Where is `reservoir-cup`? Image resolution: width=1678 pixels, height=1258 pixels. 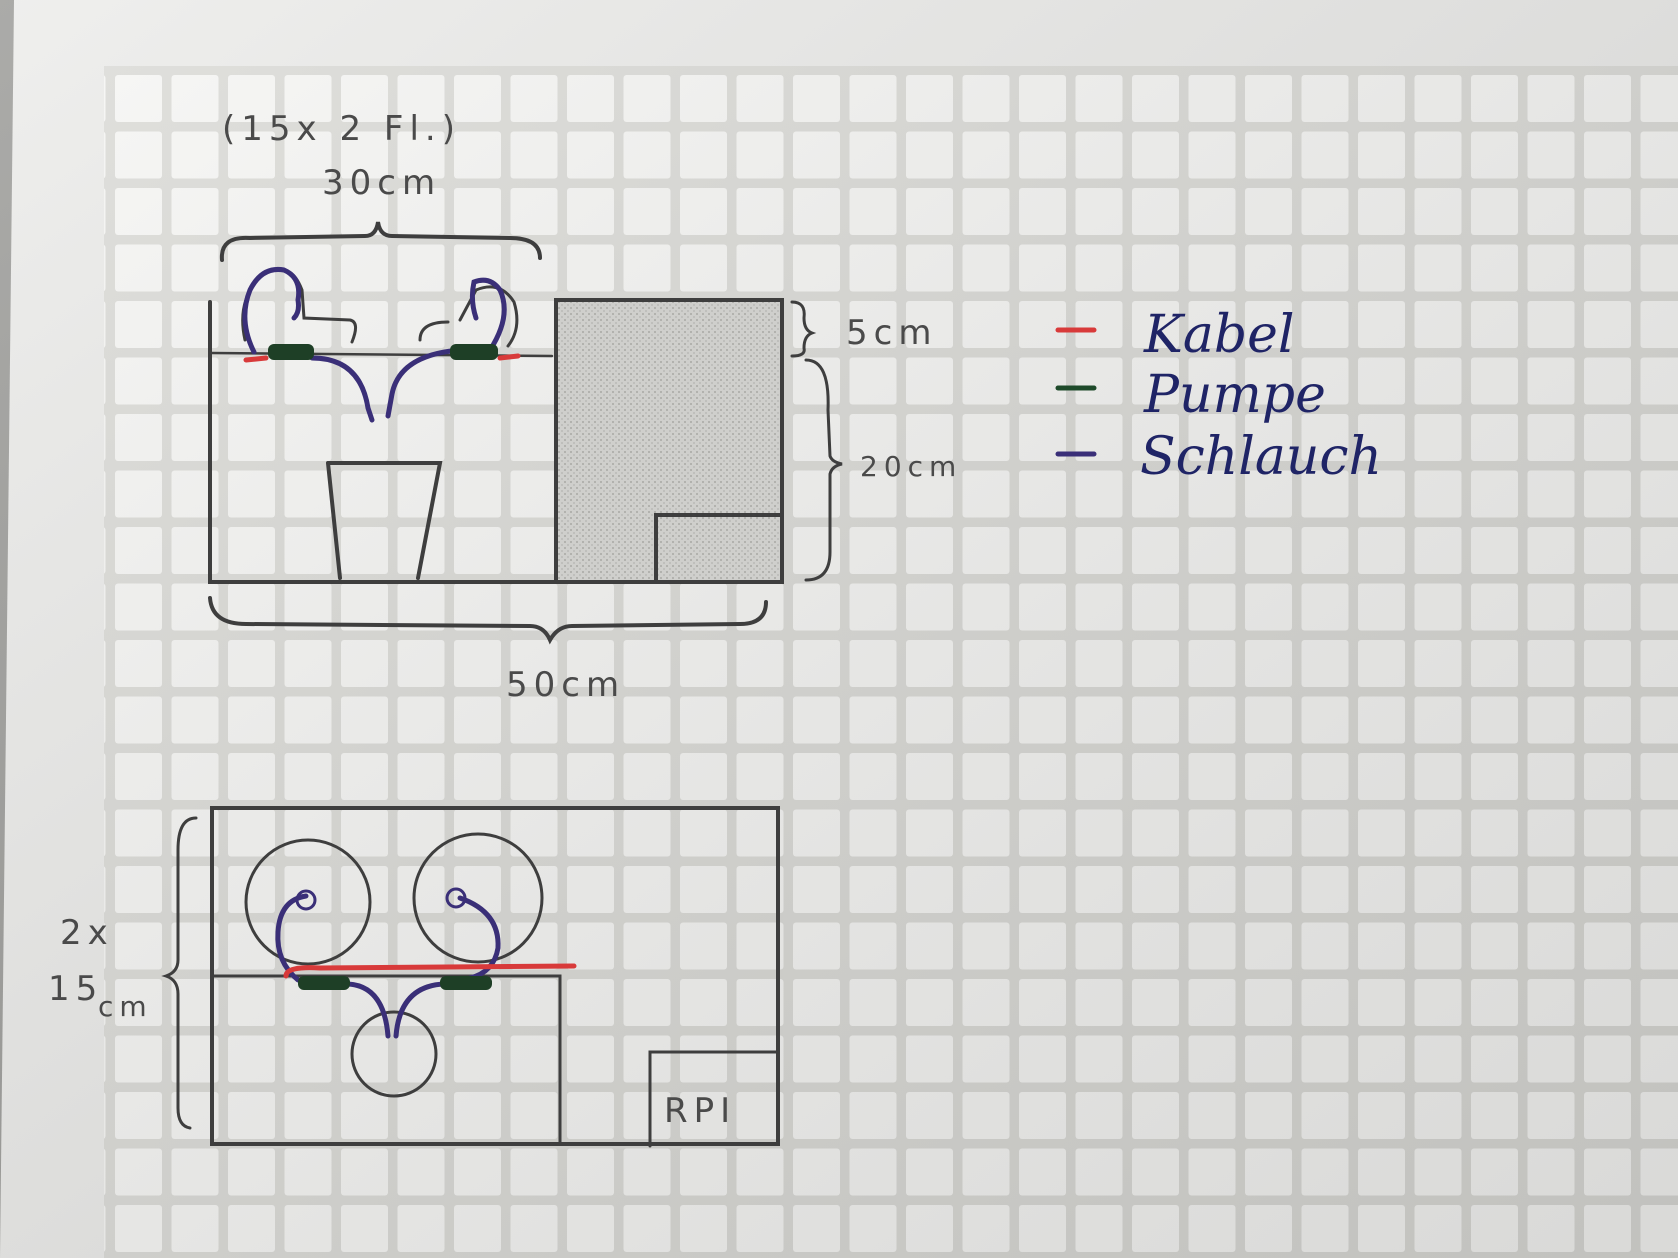
reservoir-cup is located at coordinates (384, 520).